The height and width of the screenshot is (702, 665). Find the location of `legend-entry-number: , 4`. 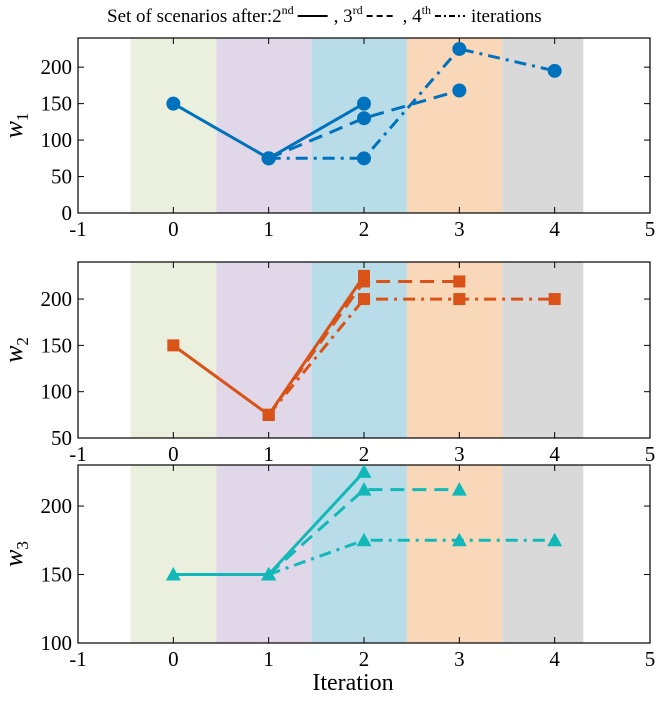

legend-entry-number: , 4 is located at coordinates (413, 16).